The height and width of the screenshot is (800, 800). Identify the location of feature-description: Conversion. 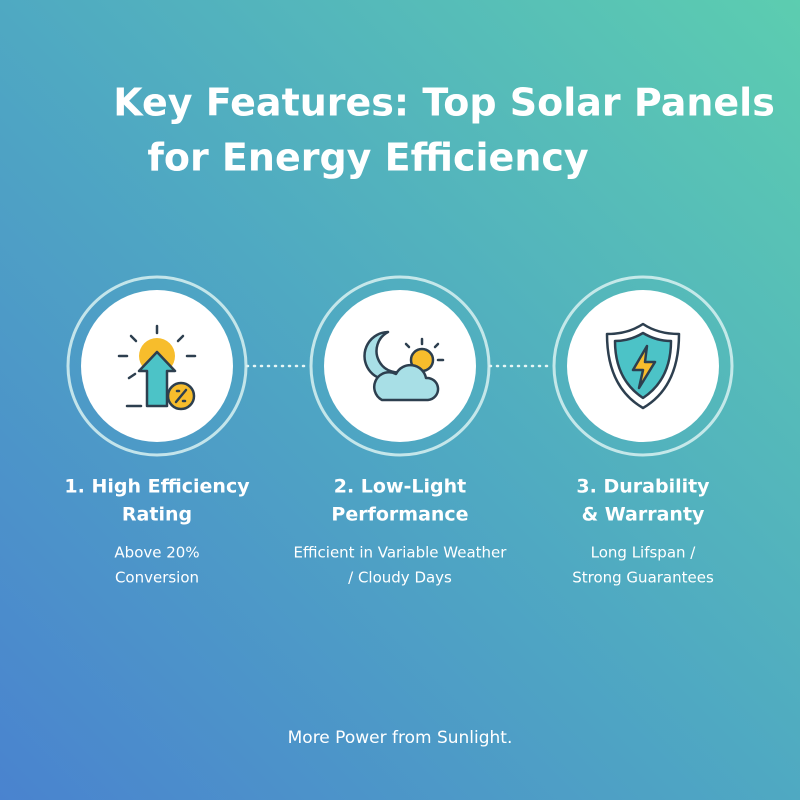
(157, 578).